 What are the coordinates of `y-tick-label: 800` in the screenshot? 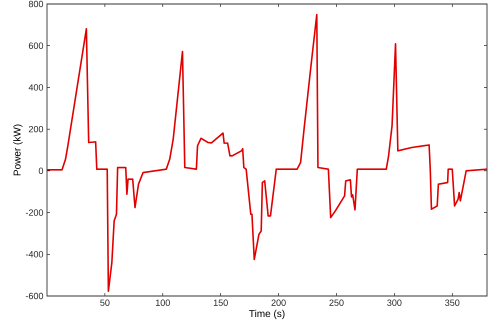 It's located at (36, 4).